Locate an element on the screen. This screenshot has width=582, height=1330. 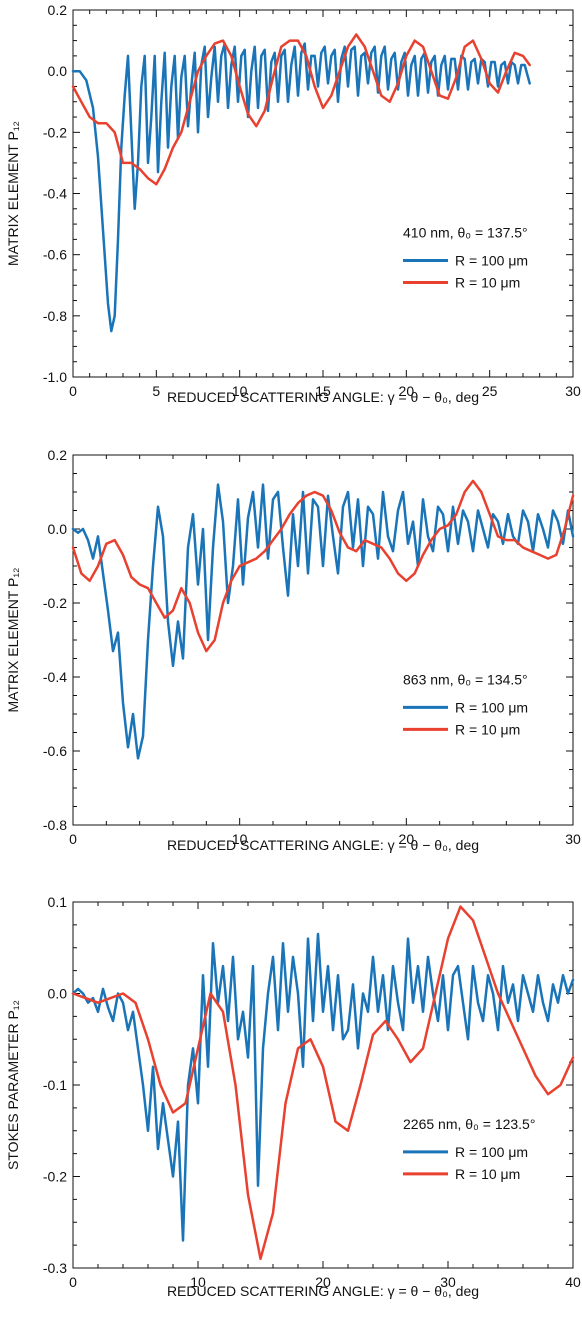
x-tick-label: 40 is located at coordinates (573, 1282).